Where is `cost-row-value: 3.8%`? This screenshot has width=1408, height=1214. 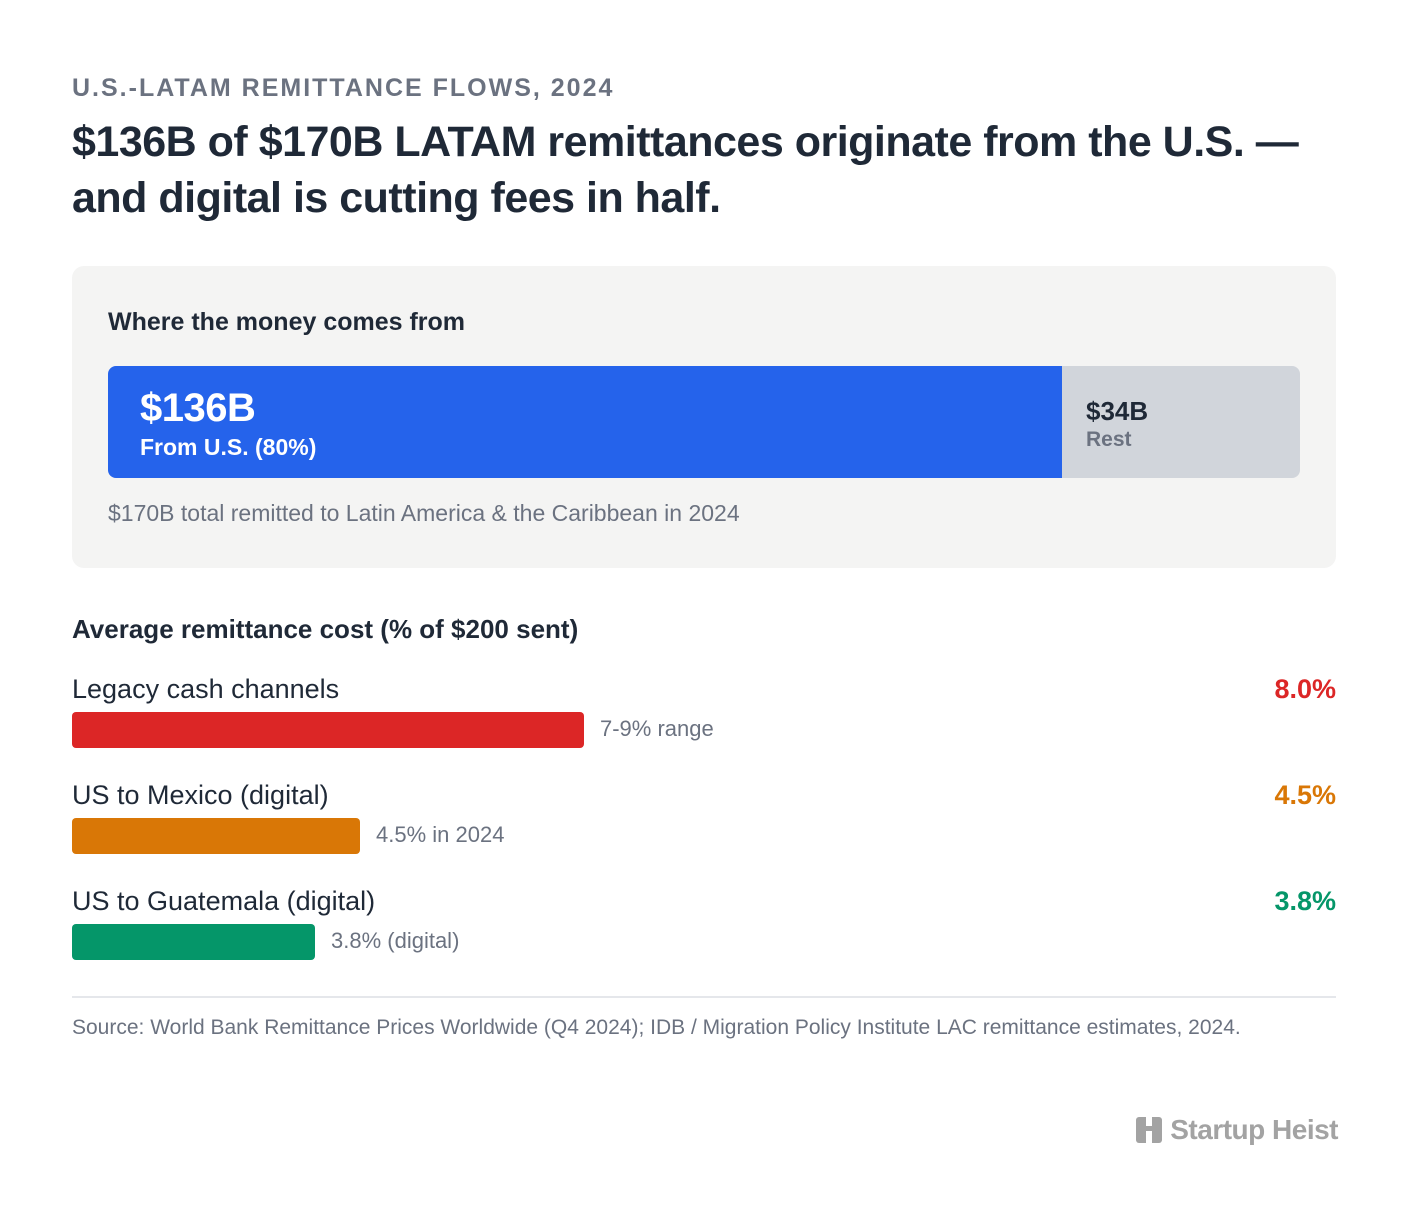
cost-row-value: 3.8% is located at coordinates (1305, 901).